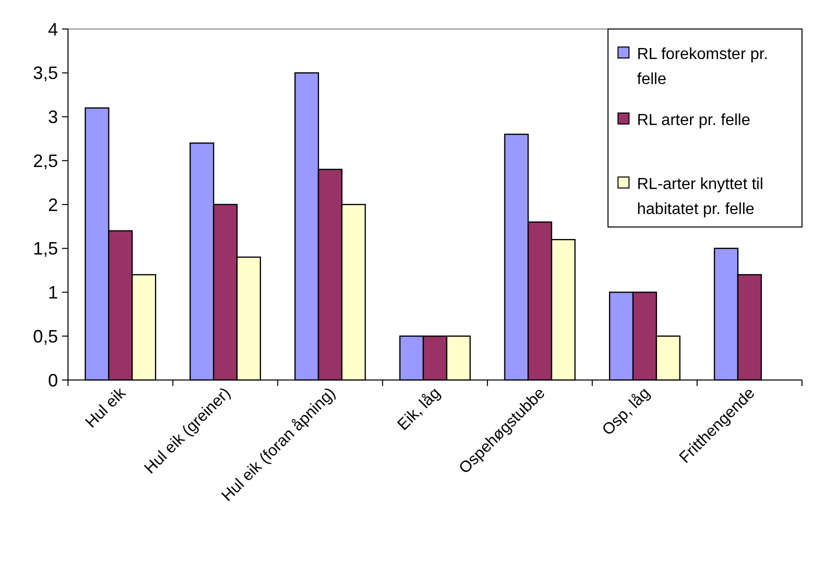 This screenshot has width=816, height=579. What do you see at coordinates (419, 409) in the screenshot?
I see `x-tick-label: Eik, låg` at bounding box center [419, 409].